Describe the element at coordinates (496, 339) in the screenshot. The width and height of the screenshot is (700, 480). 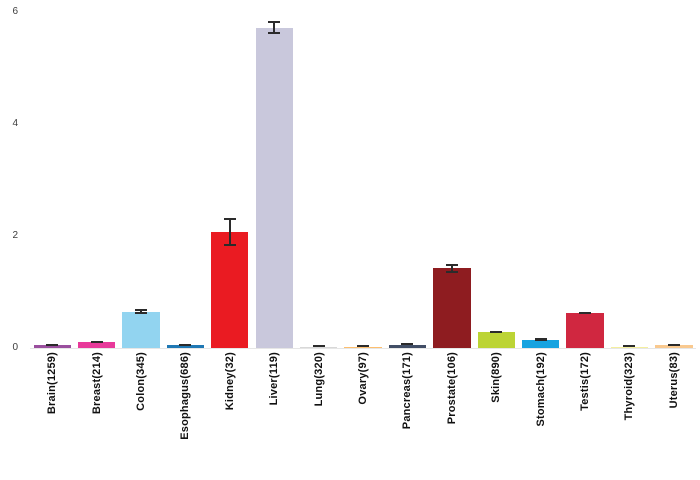
I see `bar-skin` at that location.